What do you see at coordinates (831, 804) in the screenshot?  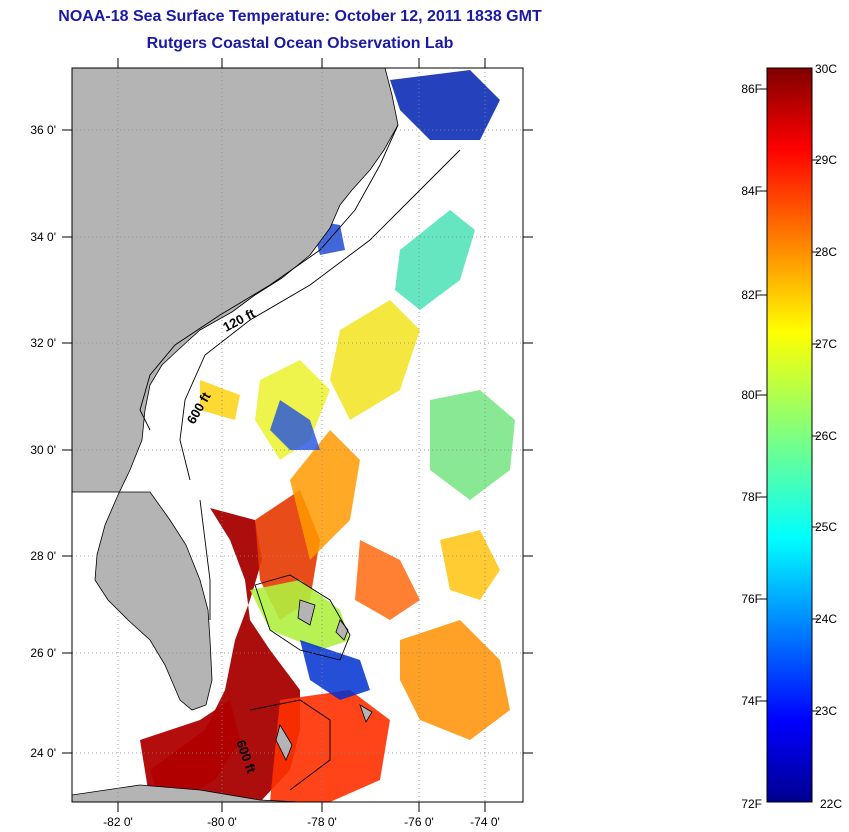 I see `colorbar-c-label: 22C` at bounding box center [831, 804].